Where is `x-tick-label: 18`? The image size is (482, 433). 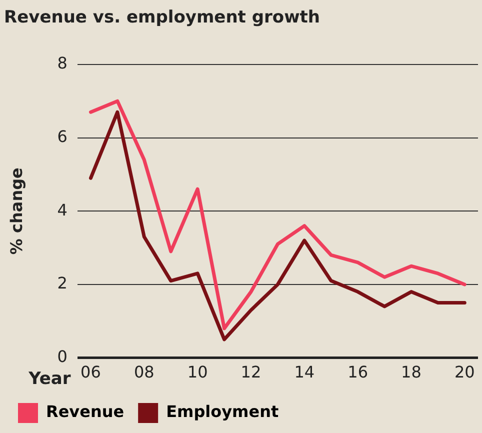
x-tick-label: 18 is located at coordinates (411, 372).